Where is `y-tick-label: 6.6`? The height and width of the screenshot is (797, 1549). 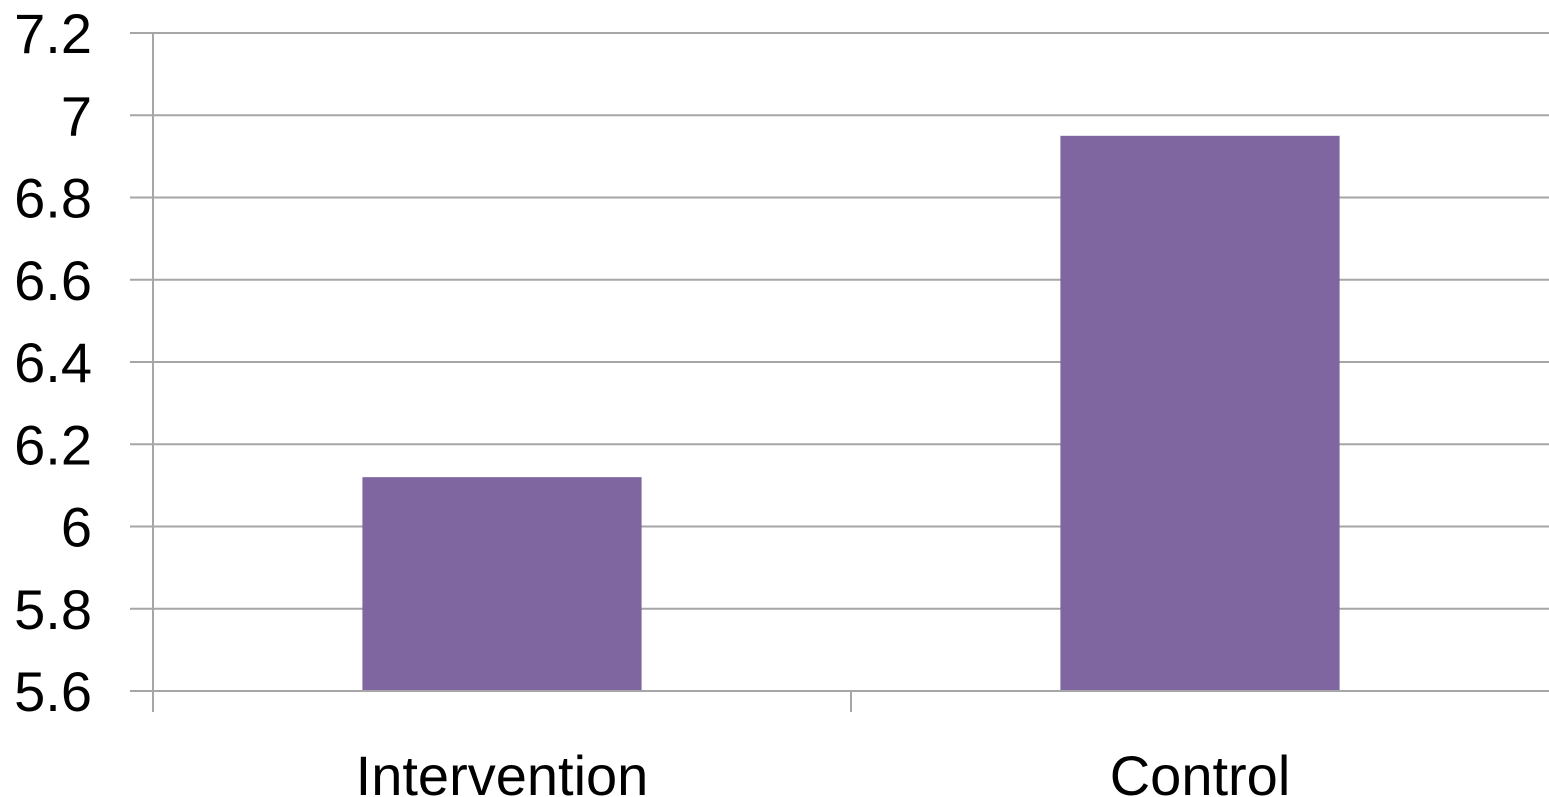 y-tick-label: 6.6 is located at coordinates (53, 280).